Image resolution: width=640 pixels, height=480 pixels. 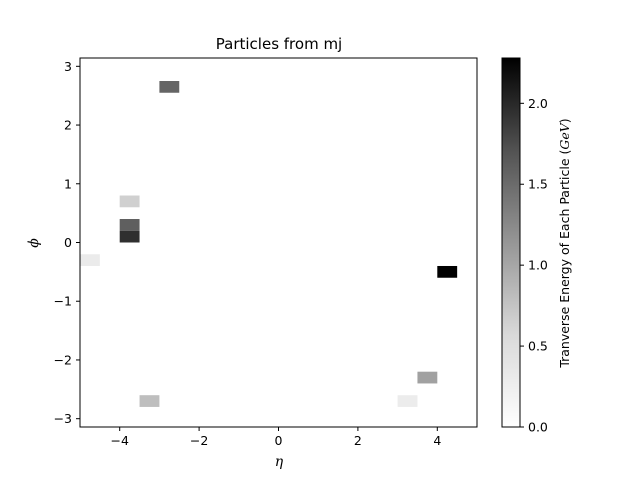 I want to click on x-tick-label: 2, so click(x=358, y=440).